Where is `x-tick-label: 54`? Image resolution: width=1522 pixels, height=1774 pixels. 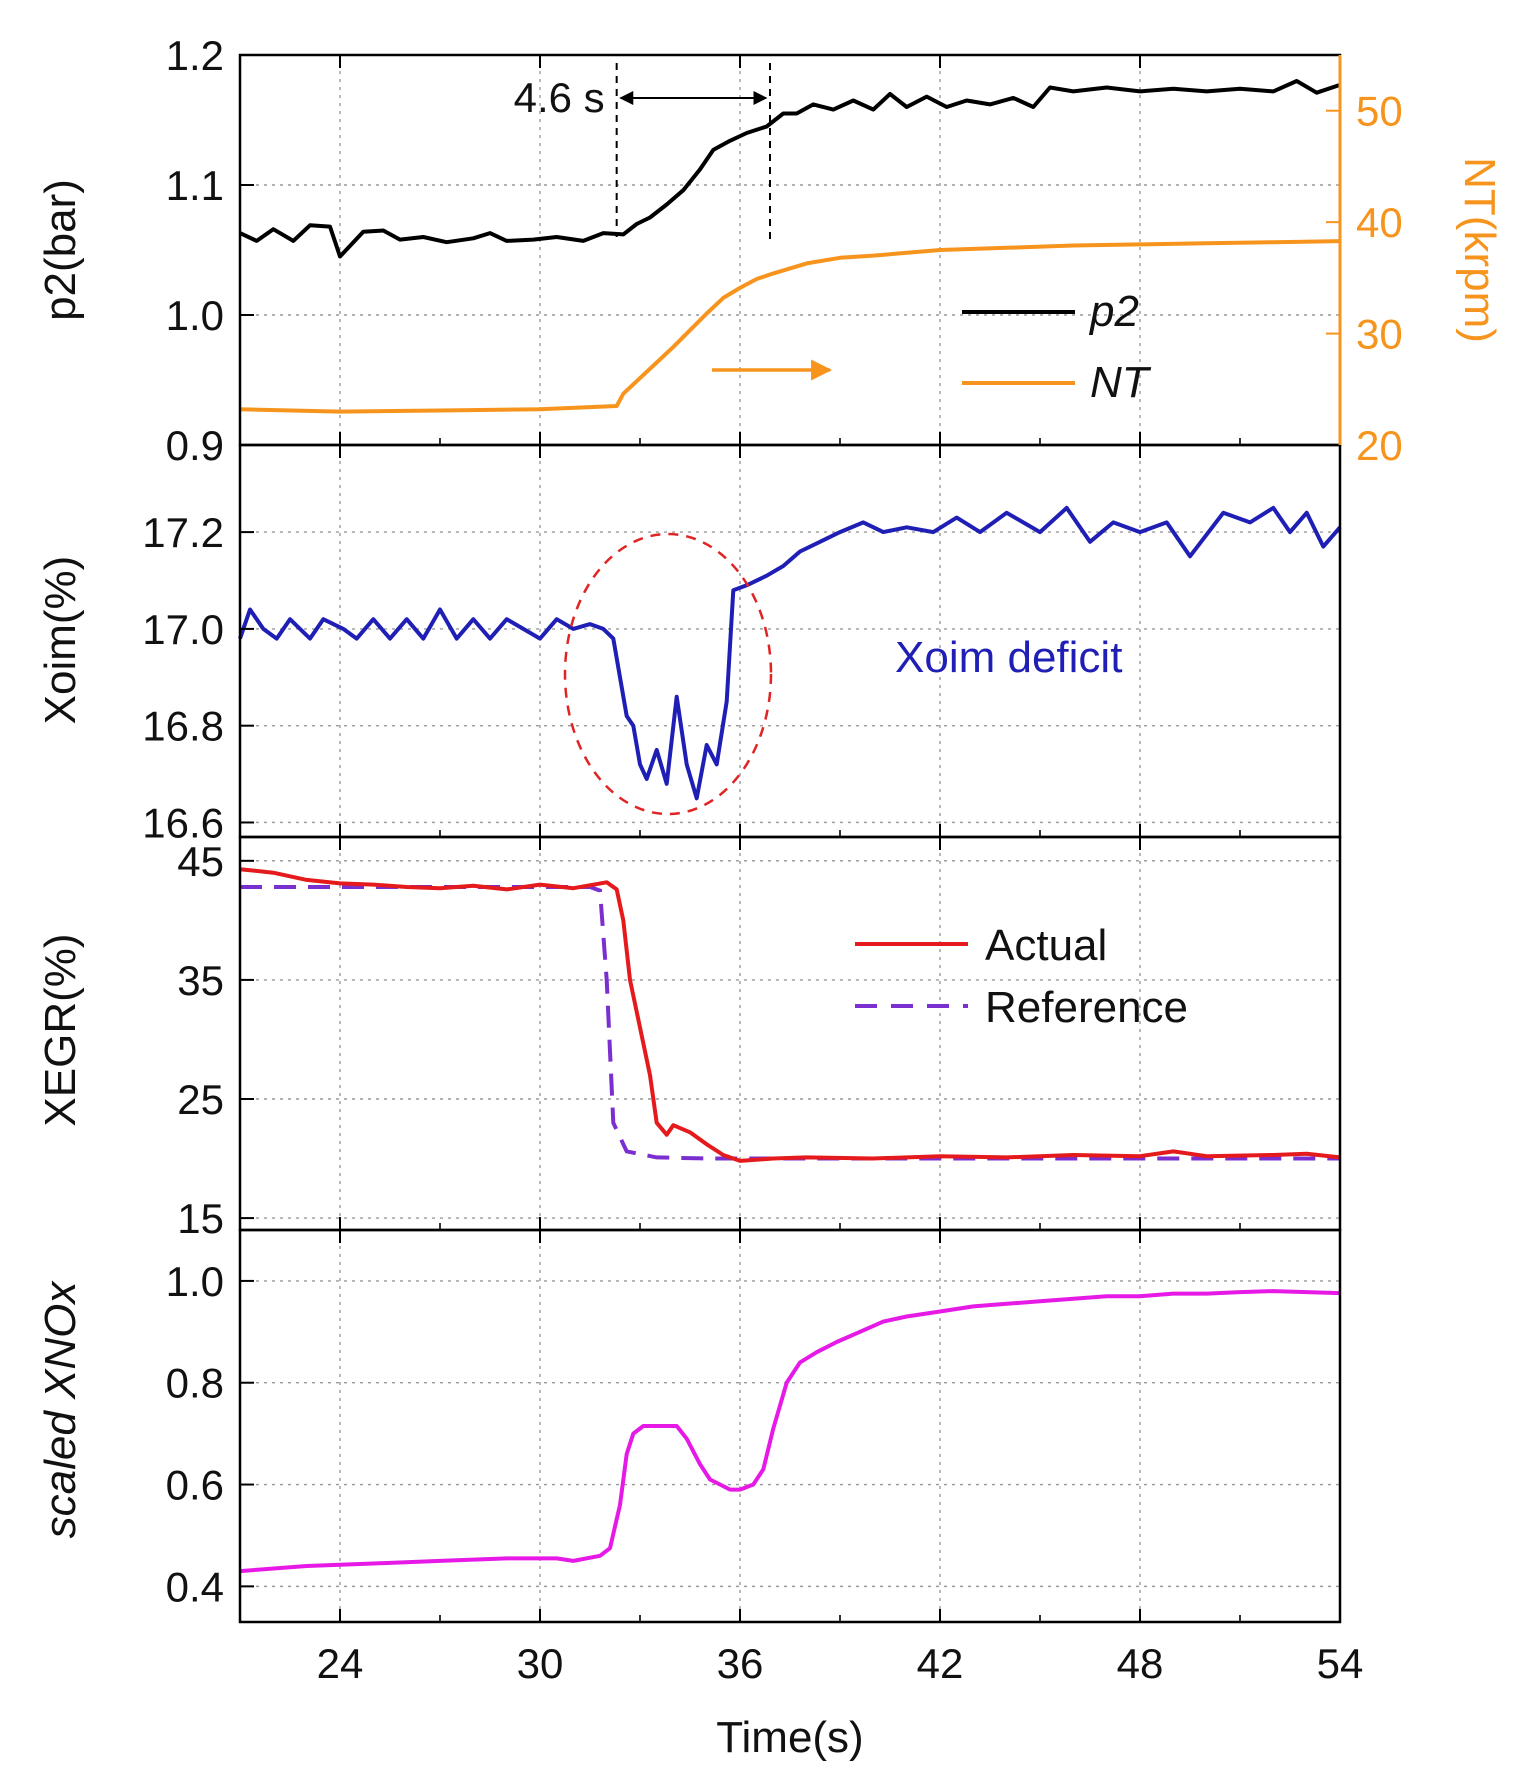
x-tick-label: 54 is located at coordinates (1340, 1663).